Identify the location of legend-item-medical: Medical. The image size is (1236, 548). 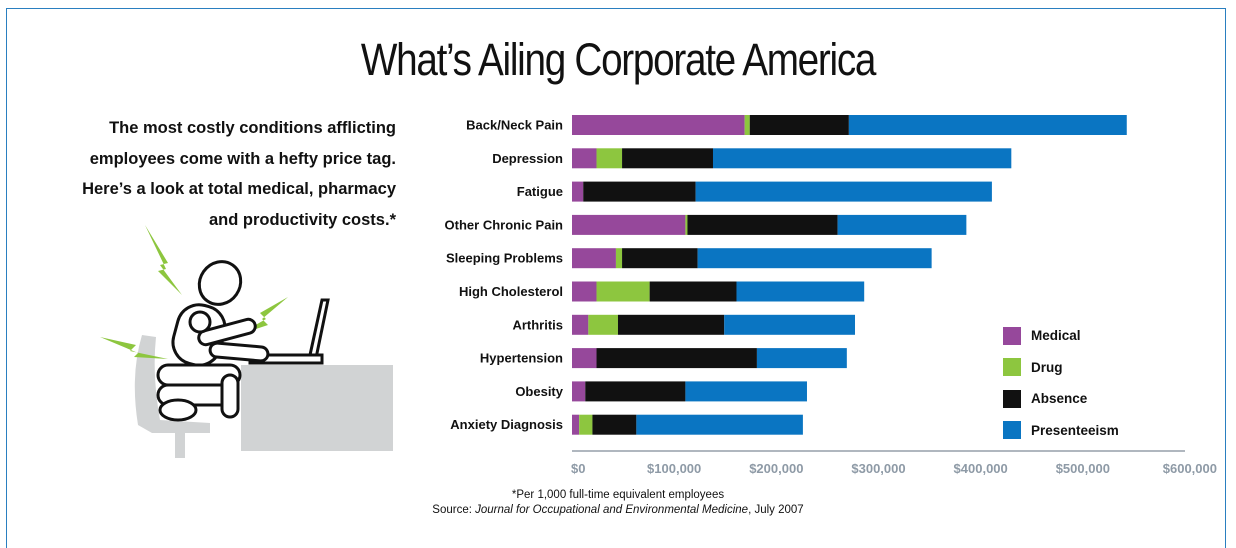
(1061, 336).